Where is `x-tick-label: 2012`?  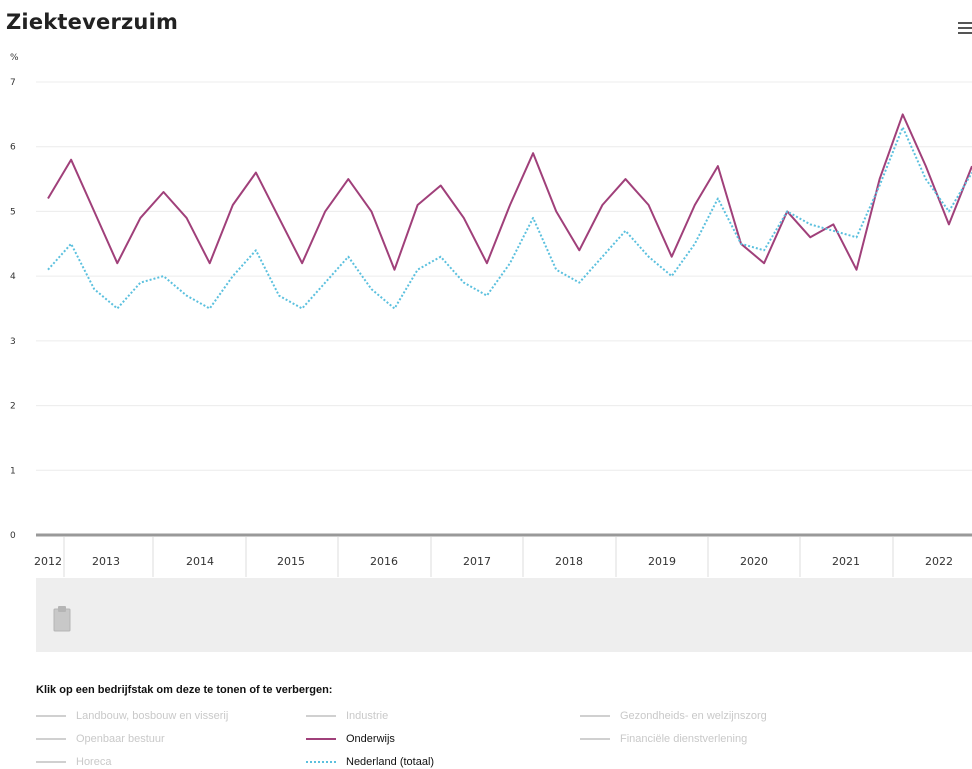
x-tick-label: 2012 is located at coordinates (48, 561).